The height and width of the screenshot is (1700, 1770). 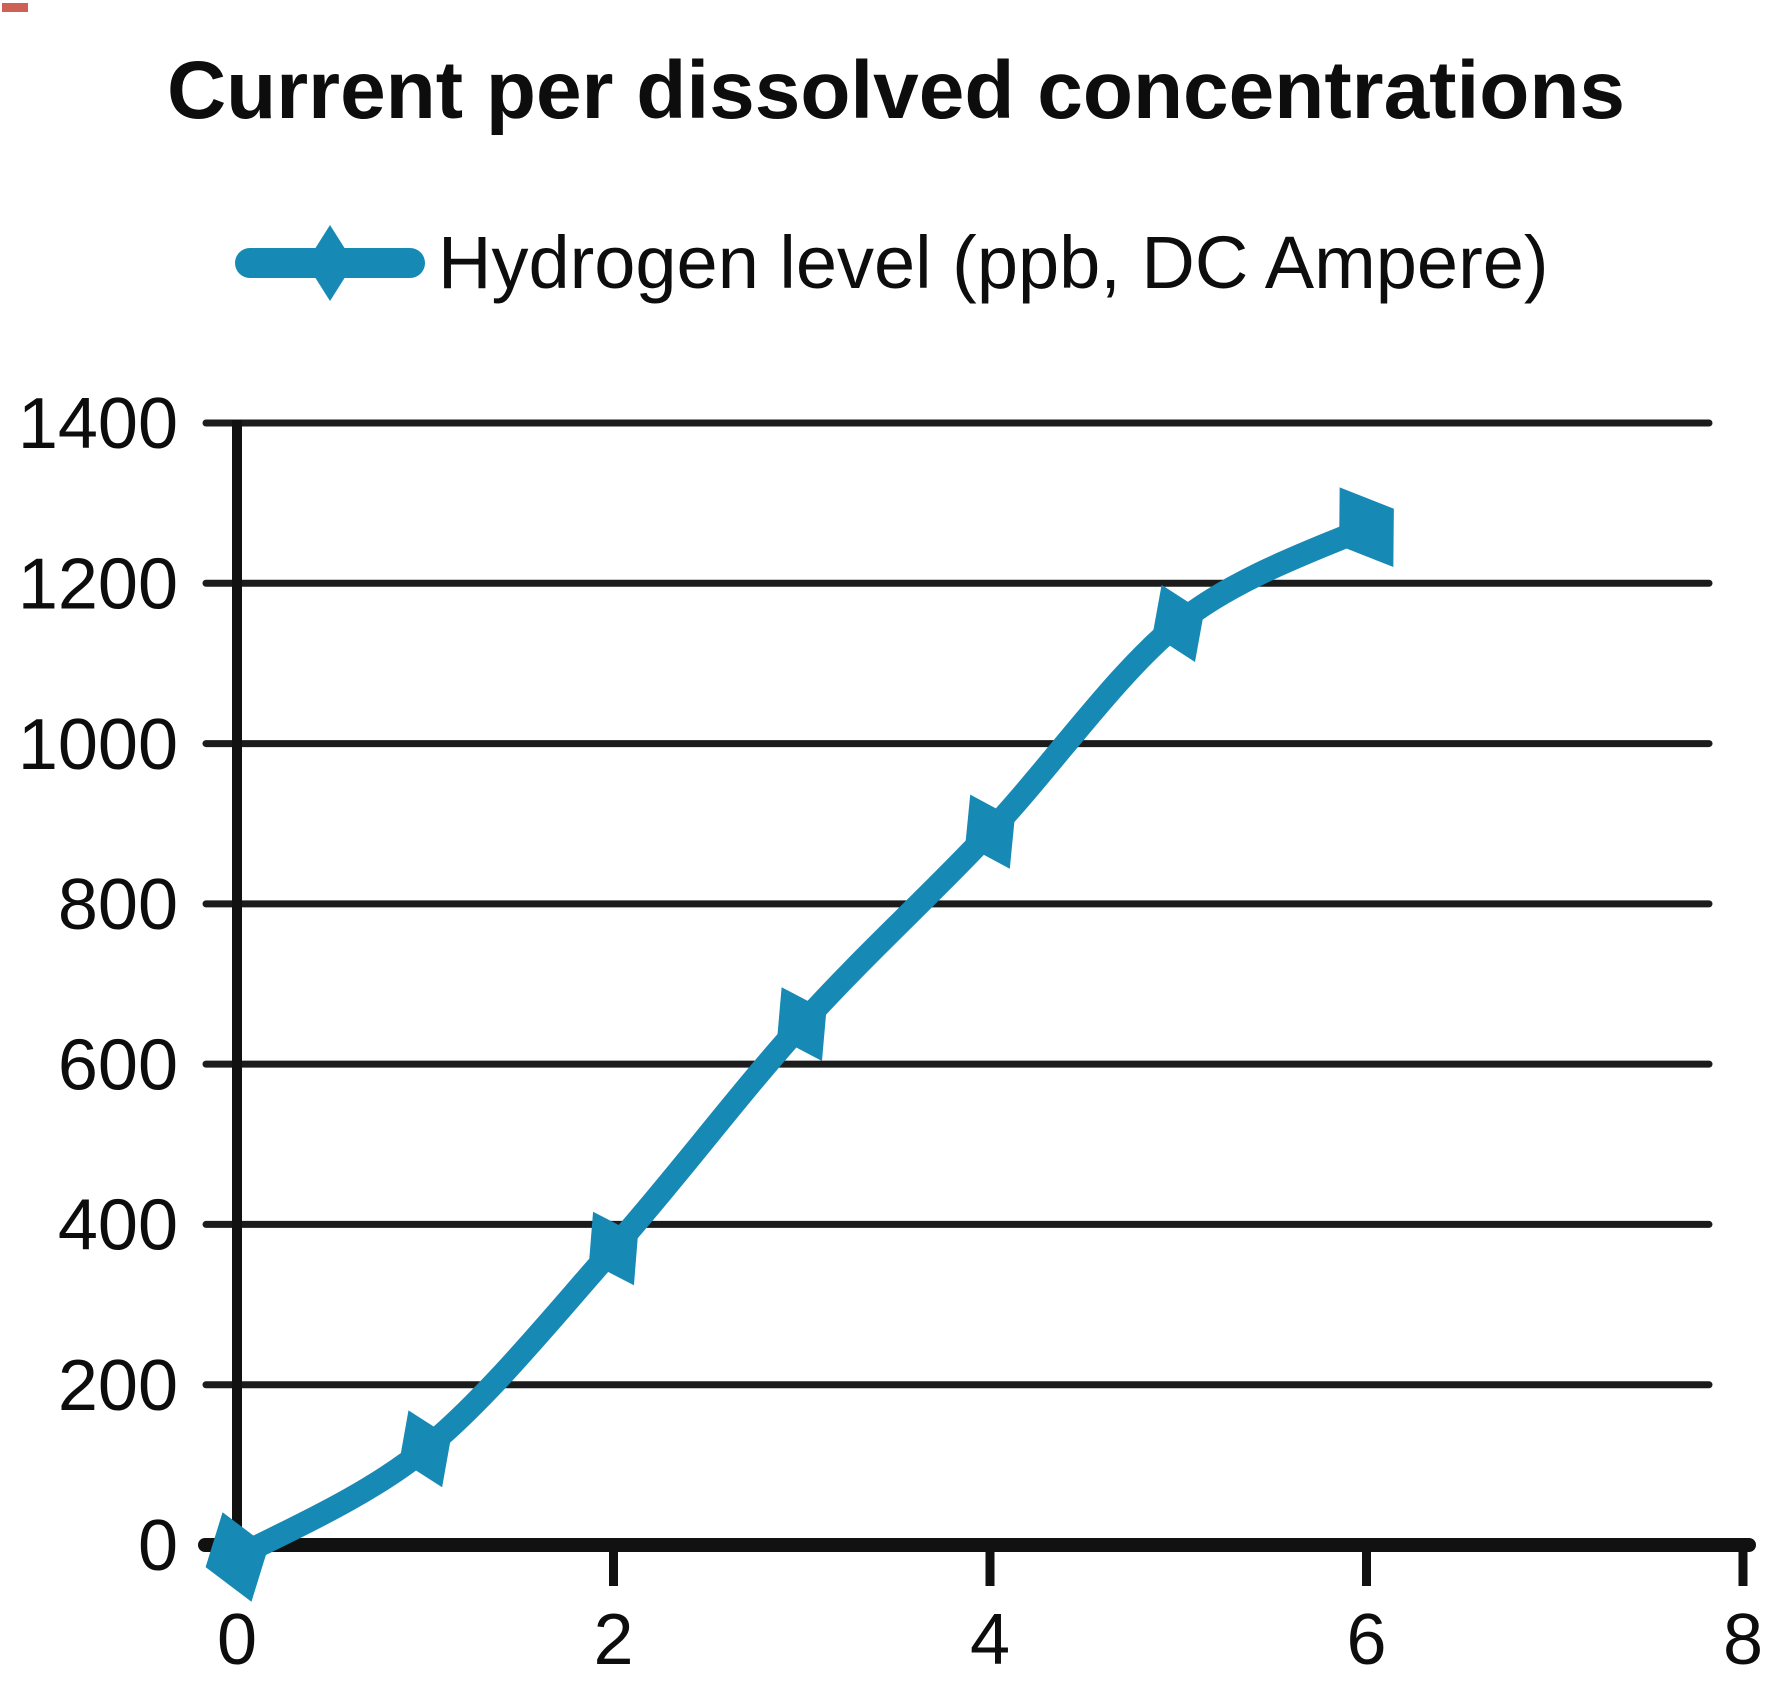 I want to click on y-tick-label: 1400, so click(x=98, y=424).